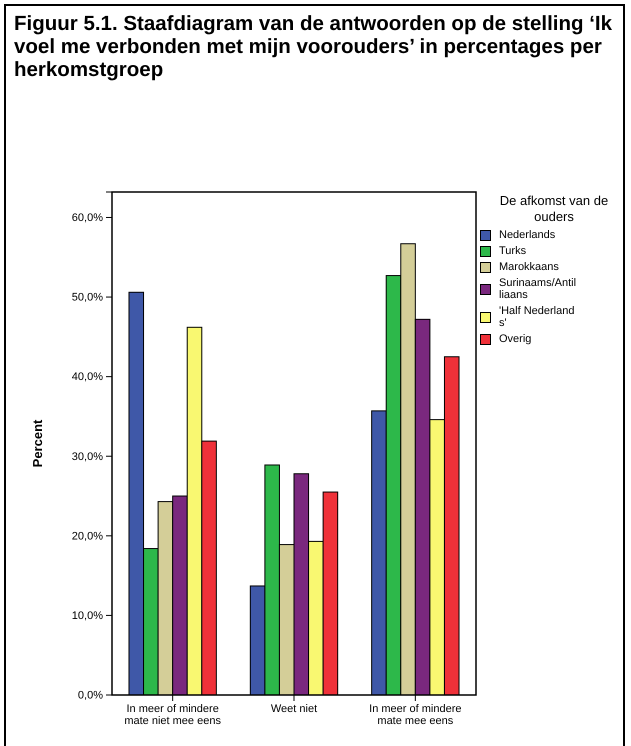 The width and height of the screenshot is (631, 746). What do you see at coordinates (37, 443) in the screenshot?
I see `y-axis-title: Percent` at bounding box center [37, 443].